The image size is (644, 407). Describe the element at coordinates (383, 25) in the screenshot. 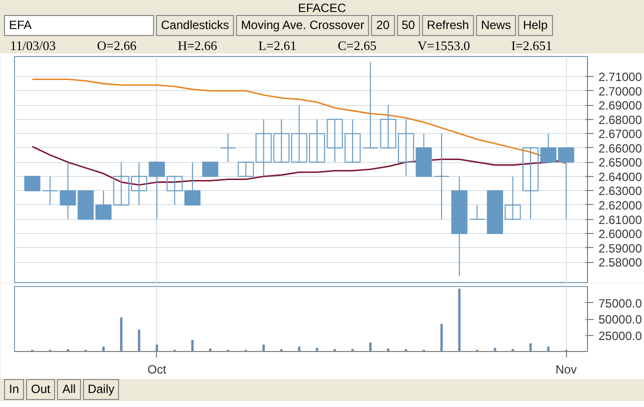

I see `text: 20` at that location.